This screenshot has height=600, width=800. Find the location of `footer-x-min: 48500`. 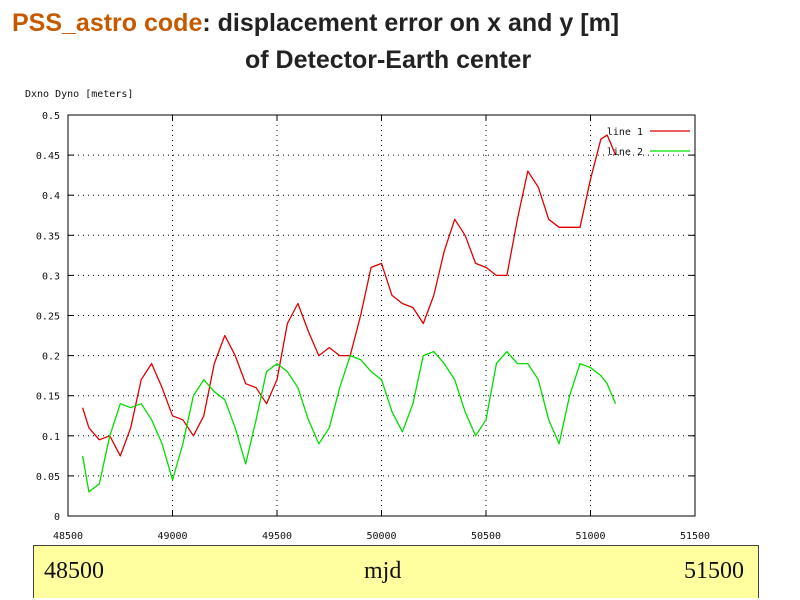

footer-x-min: 48500 is located at coordinates (74, 571).